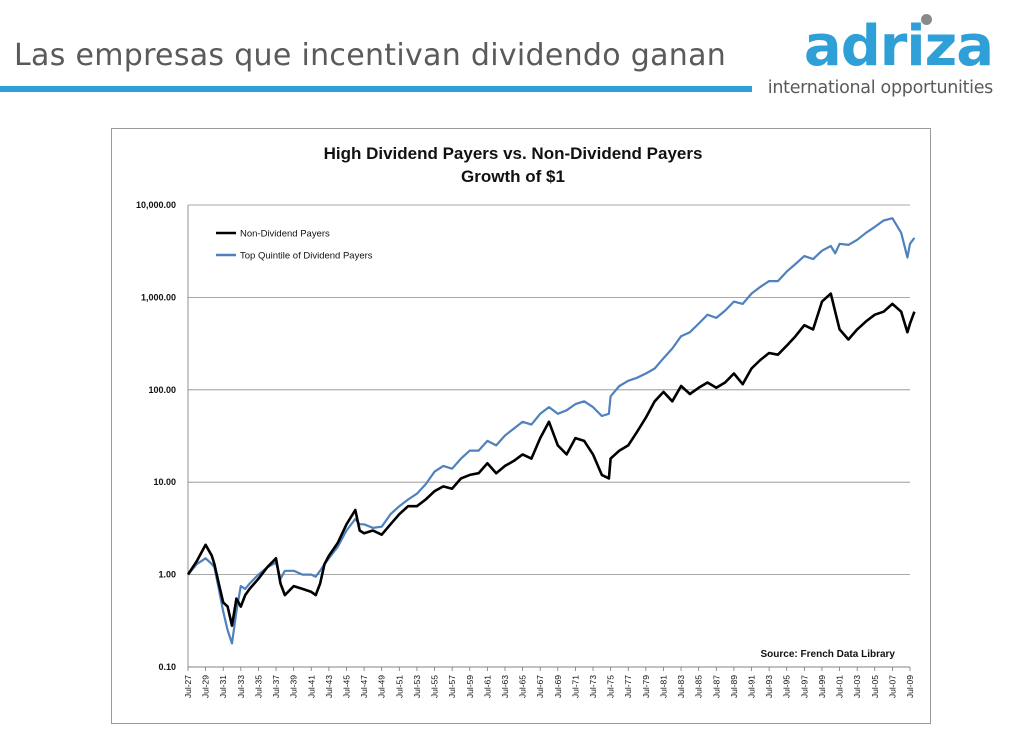 The height and width of the screenshot is (743, 1021). What do you see at coordinates (156, 436) in the screenshot?
I see `y-axis: 10,000.00 1,000.00 100.00 10.00 1.00 0.10` at bounding box center [156, 436].